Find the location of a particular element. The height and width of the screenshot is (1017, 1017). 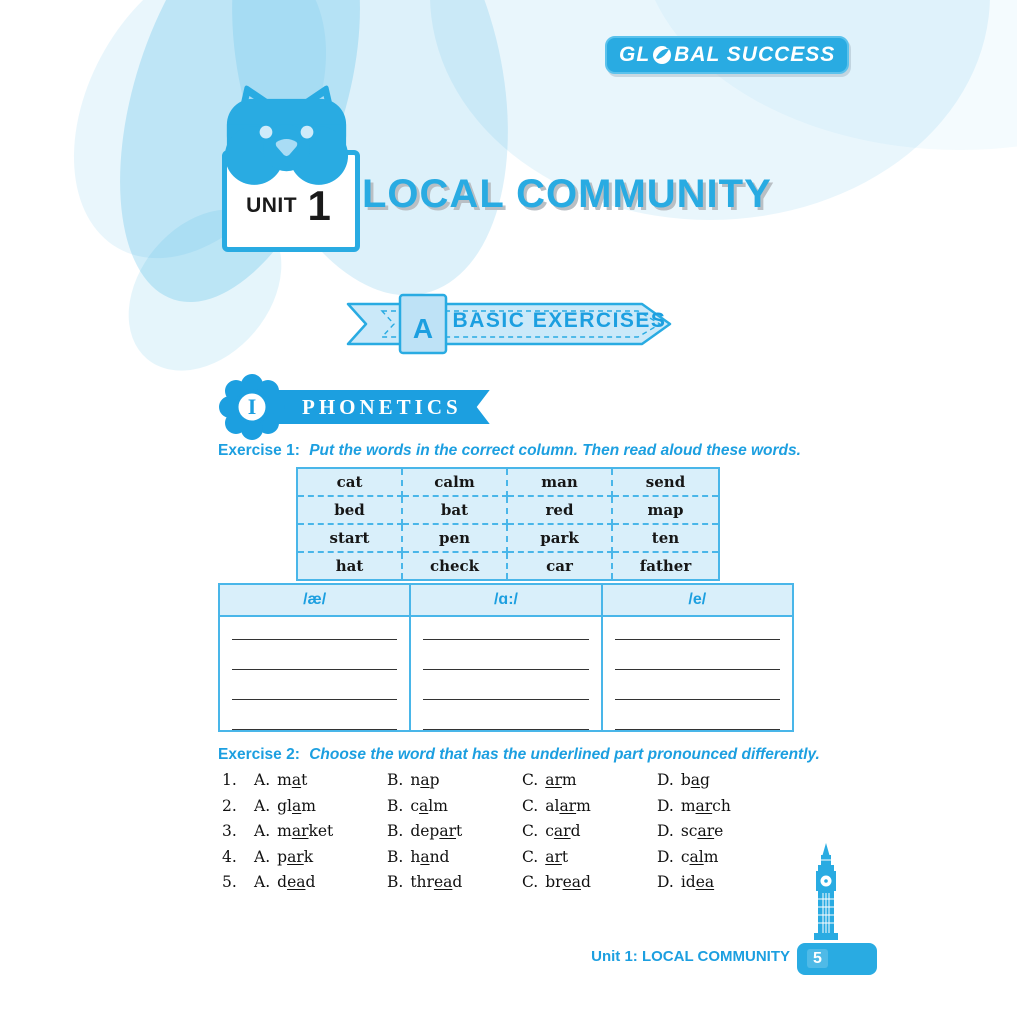

answer-option: D. scare is located at coordinates (690, 831).